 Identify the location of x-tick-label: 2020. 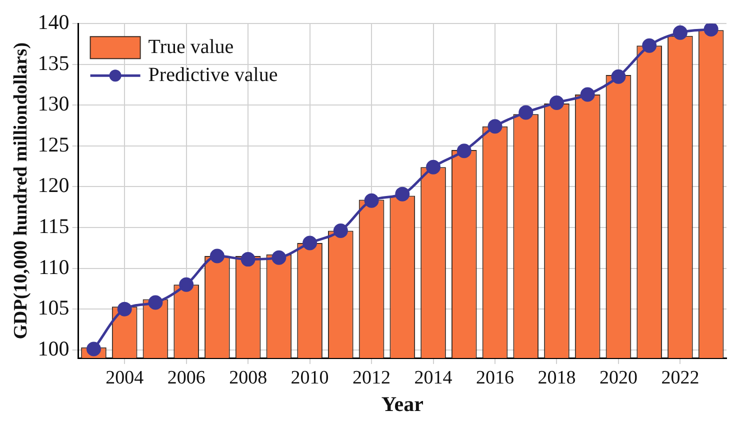
(618, 377).